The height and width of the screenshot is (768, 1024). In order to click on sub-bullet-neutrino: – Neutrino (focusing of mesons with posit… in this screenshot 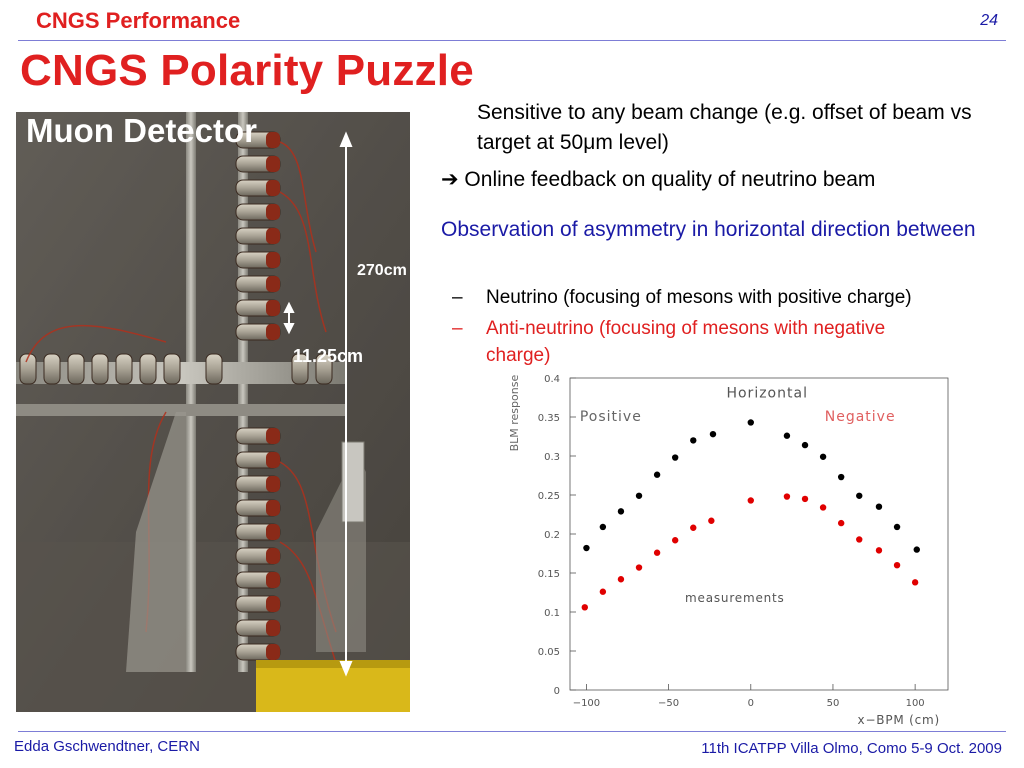, I will do `click(732, 297)`.